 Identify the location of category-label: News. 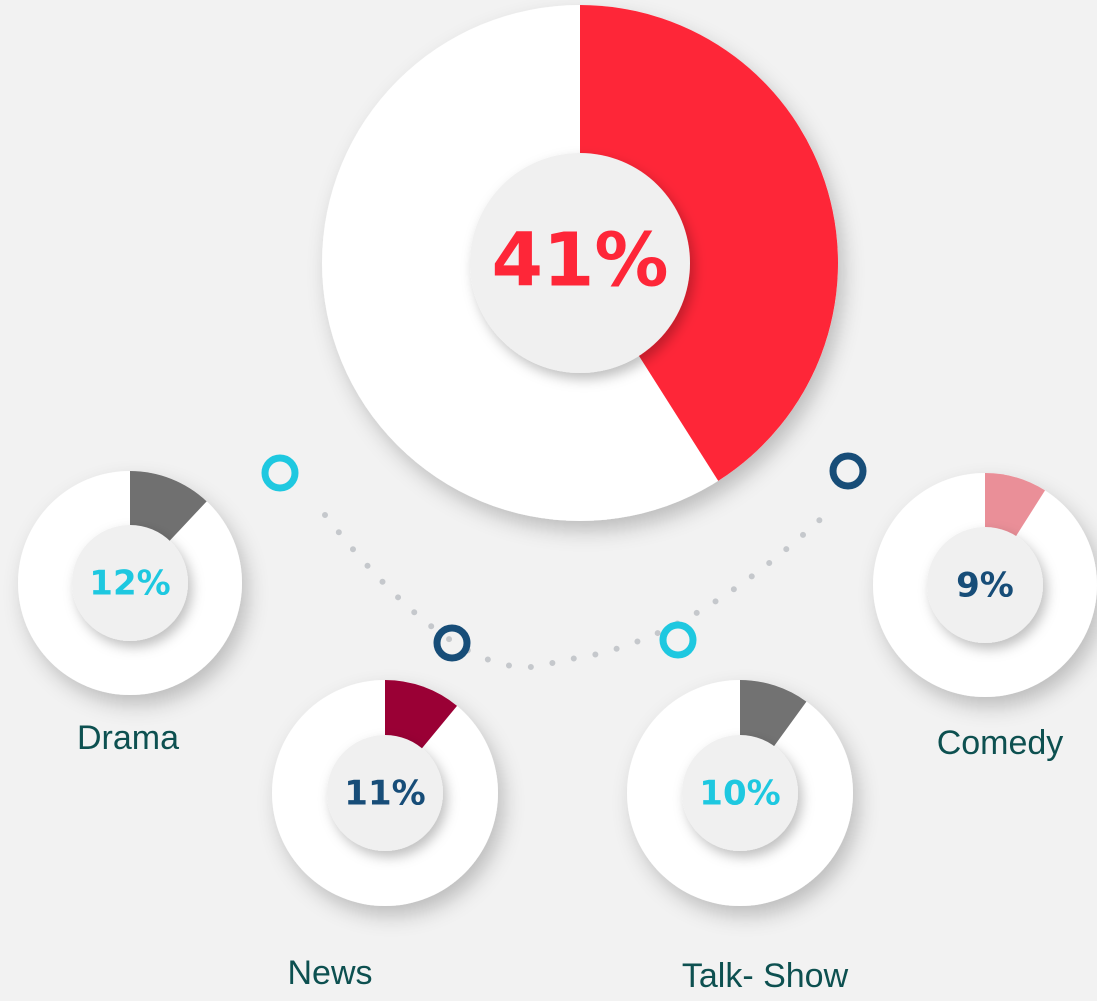
(329, 973).